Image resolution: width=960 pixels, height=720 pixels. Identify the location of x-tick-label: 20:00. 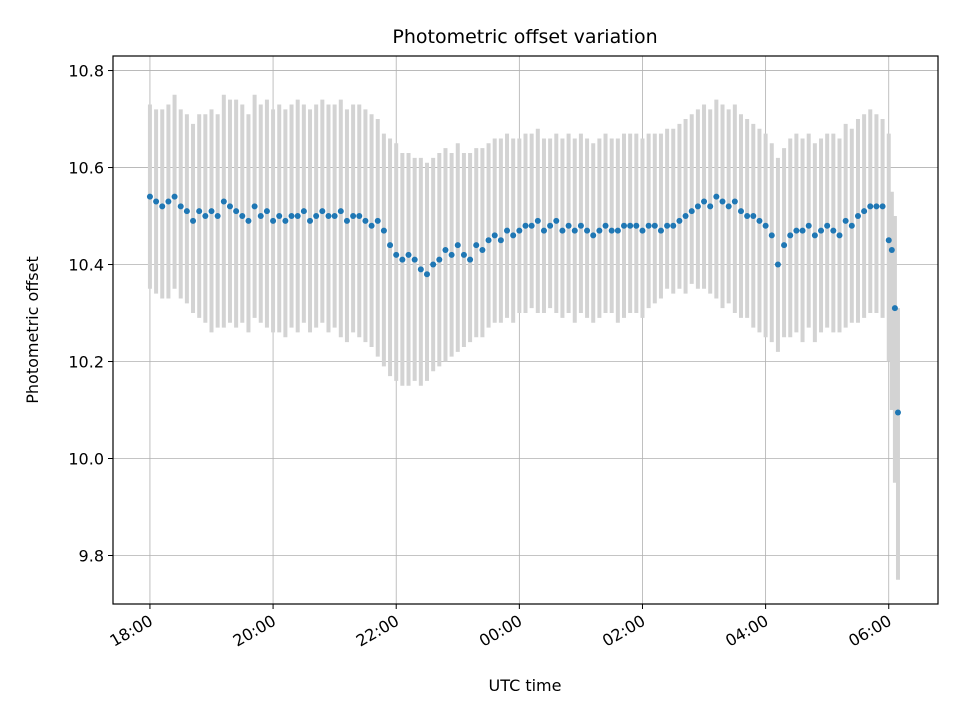
(254, 631).